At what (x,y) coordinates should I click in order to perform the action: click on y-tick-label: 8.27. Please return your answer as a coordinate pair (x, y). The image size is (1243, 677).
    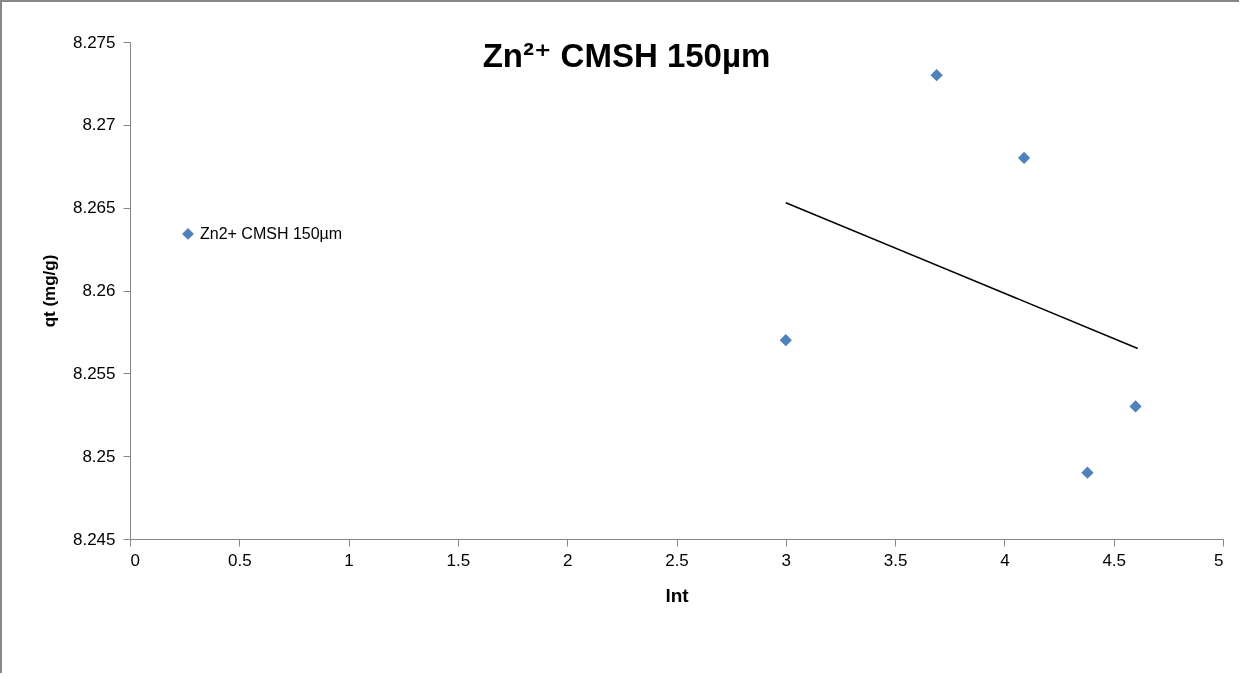
    Looking at the image, I should click on (99, 125).